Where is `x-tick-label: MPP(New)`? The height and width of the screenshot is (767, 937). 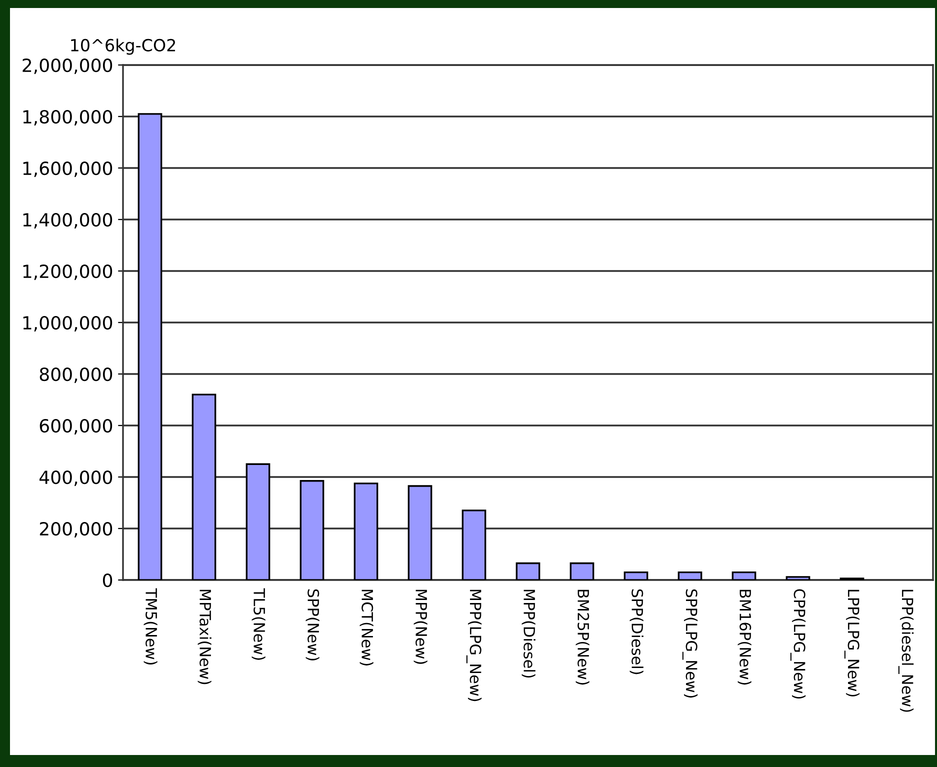
x-tick-label: MPP(New) is located at coordinates (421, 627).